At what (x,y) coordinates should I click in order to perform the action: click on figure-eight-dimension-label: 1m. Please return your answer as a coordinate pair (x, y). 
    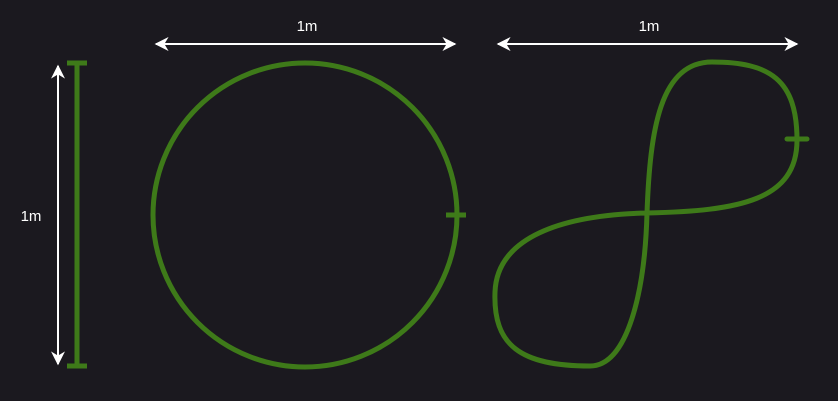
    Looking at the image, I should click on (649, 26).